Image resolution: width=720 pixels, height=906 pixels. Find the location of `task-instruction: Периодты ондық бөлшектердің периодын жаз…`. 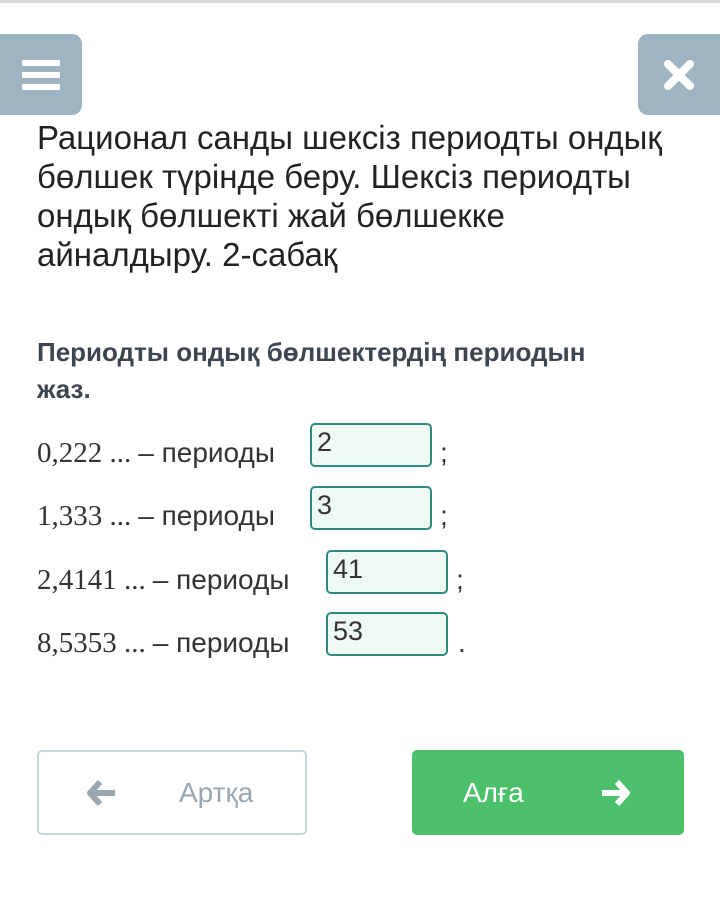

task-instruction: Периодты ондық бөлшектердің периодын жаз… is located at coordinates (311, 370).